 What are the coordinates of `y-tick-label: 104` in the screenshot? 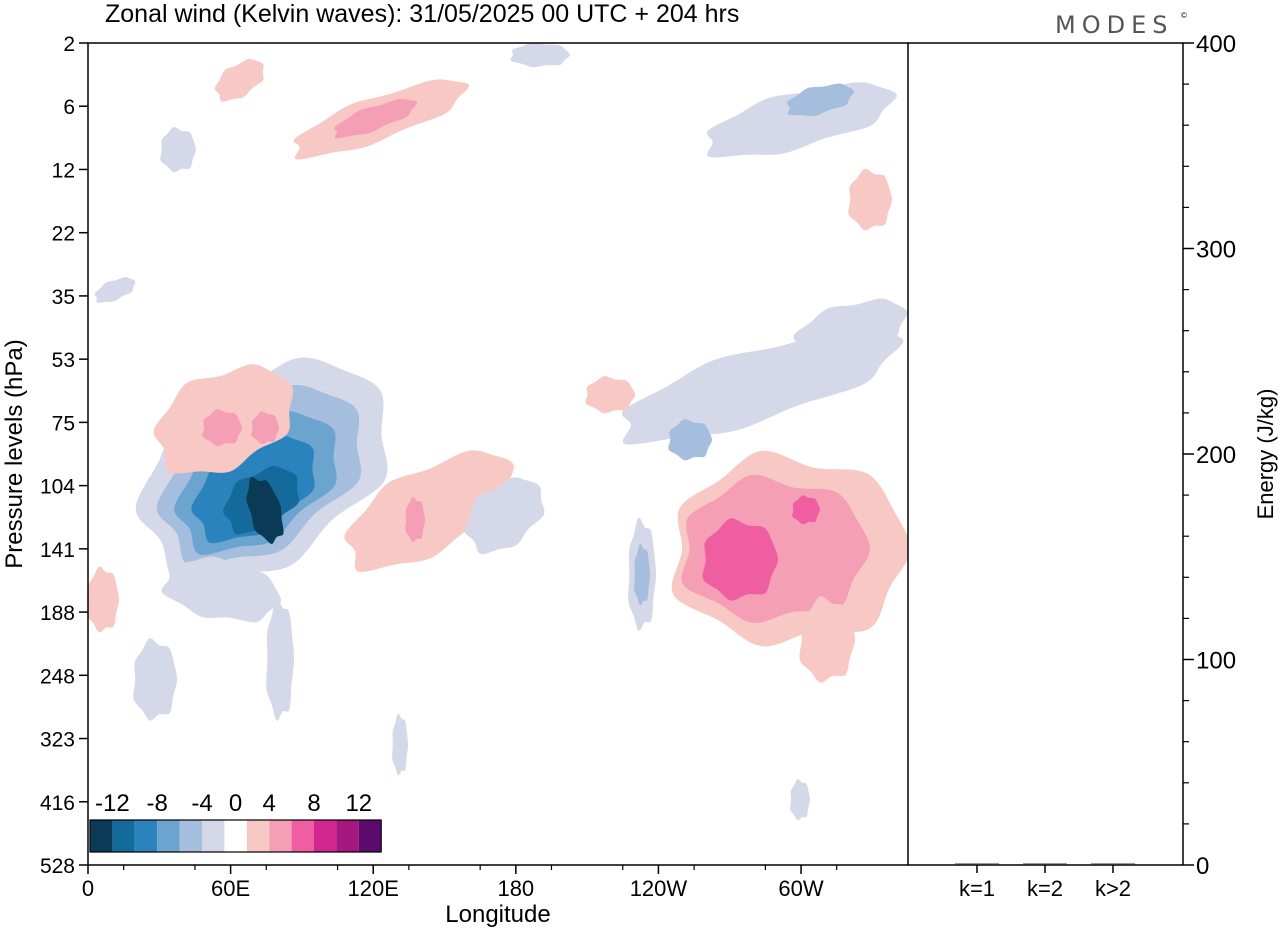 It's located at (57, 487).